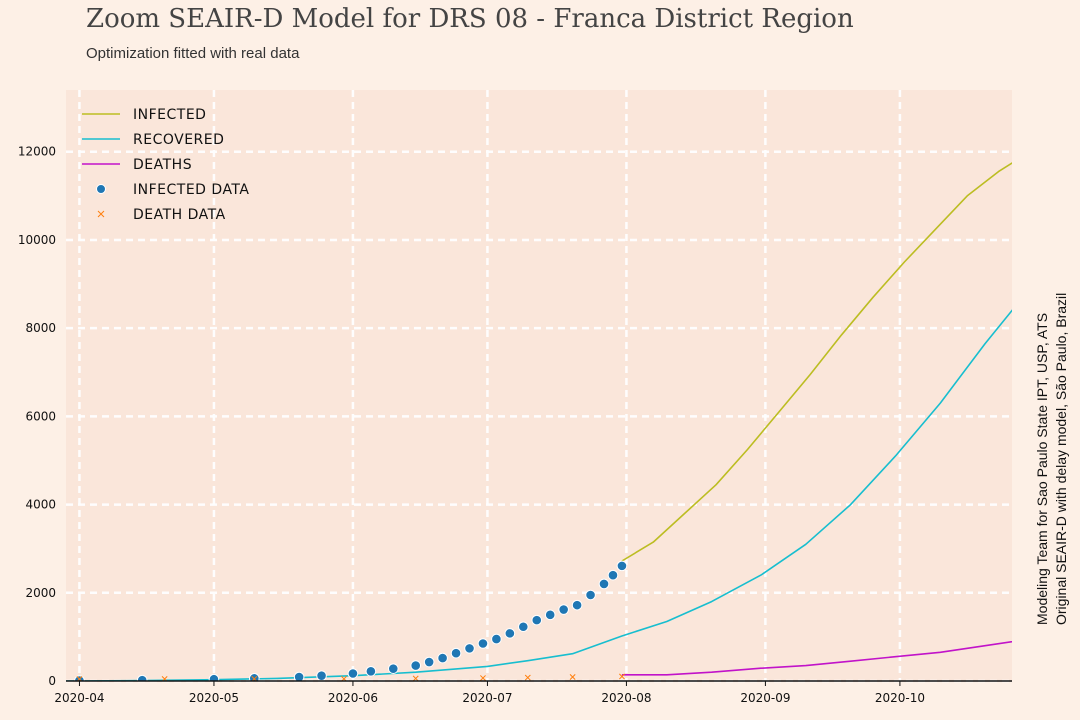  What do you see at coordinates (816, 658) in the screenshot?
I see `series-line-deaths` at bounding box center [816, 658].